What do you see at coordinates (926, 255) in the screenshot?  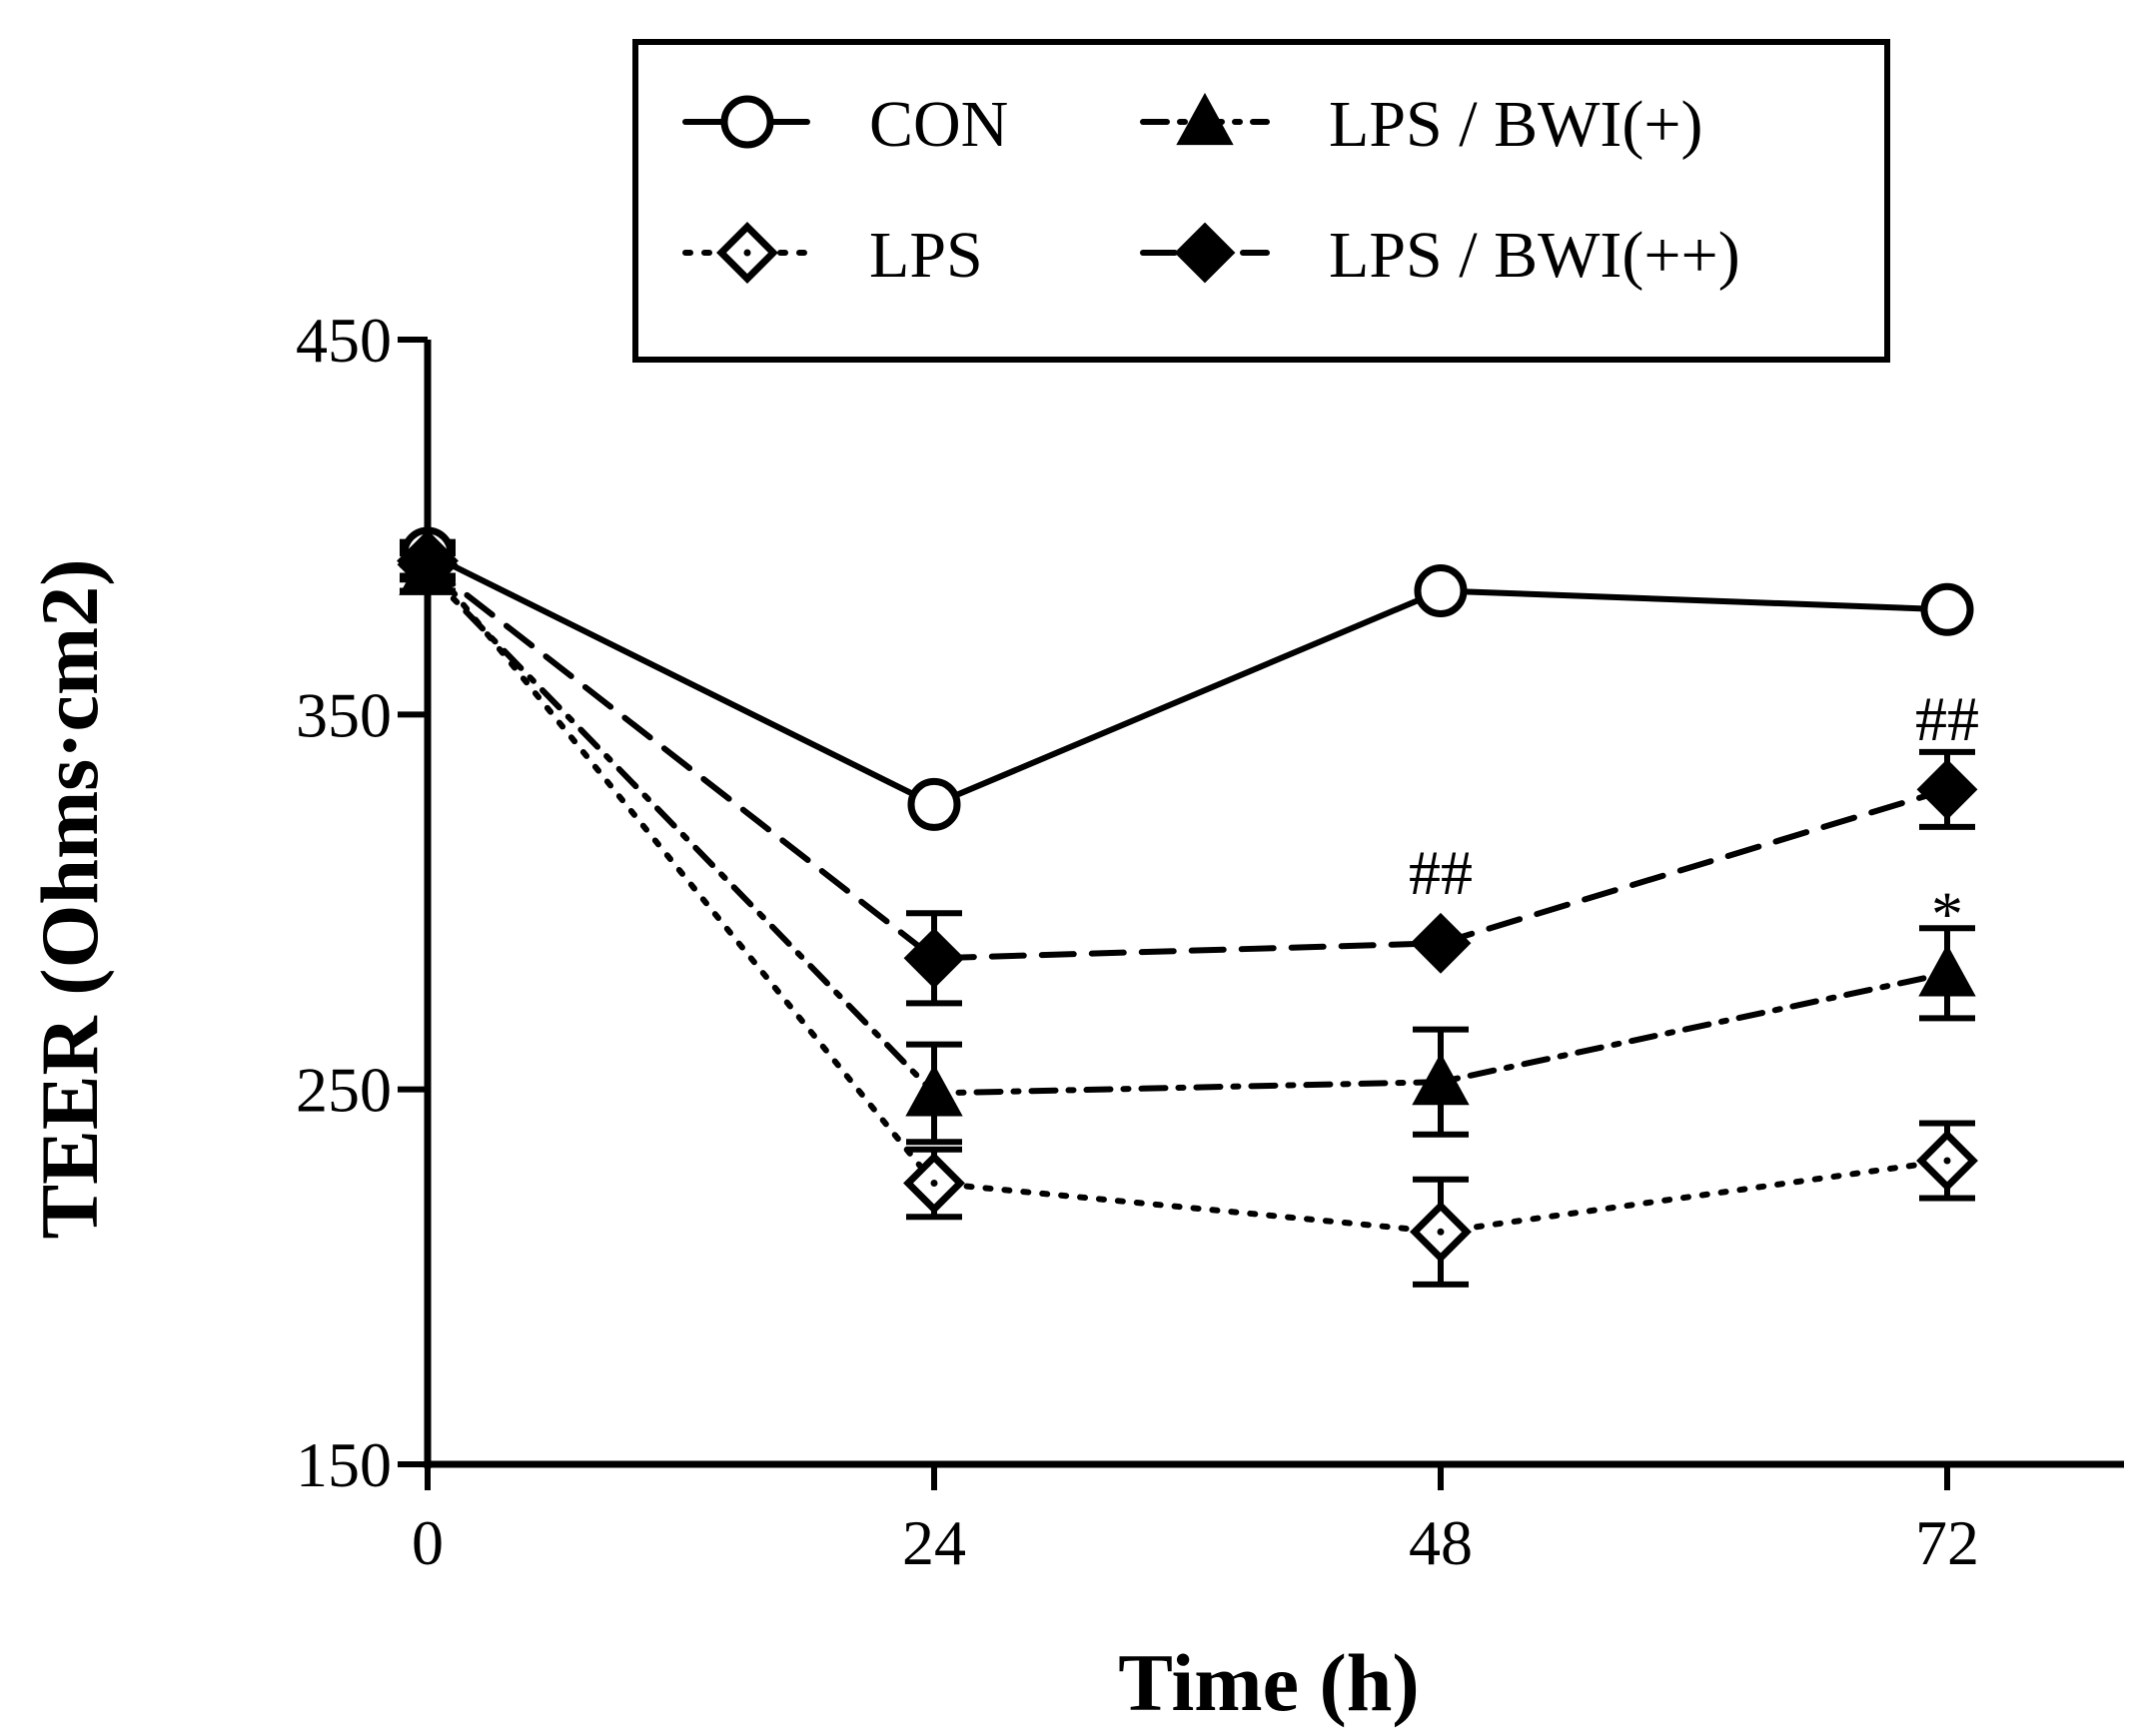 I see `legend-label-lps: LPS` at bounding box center [926, 255].